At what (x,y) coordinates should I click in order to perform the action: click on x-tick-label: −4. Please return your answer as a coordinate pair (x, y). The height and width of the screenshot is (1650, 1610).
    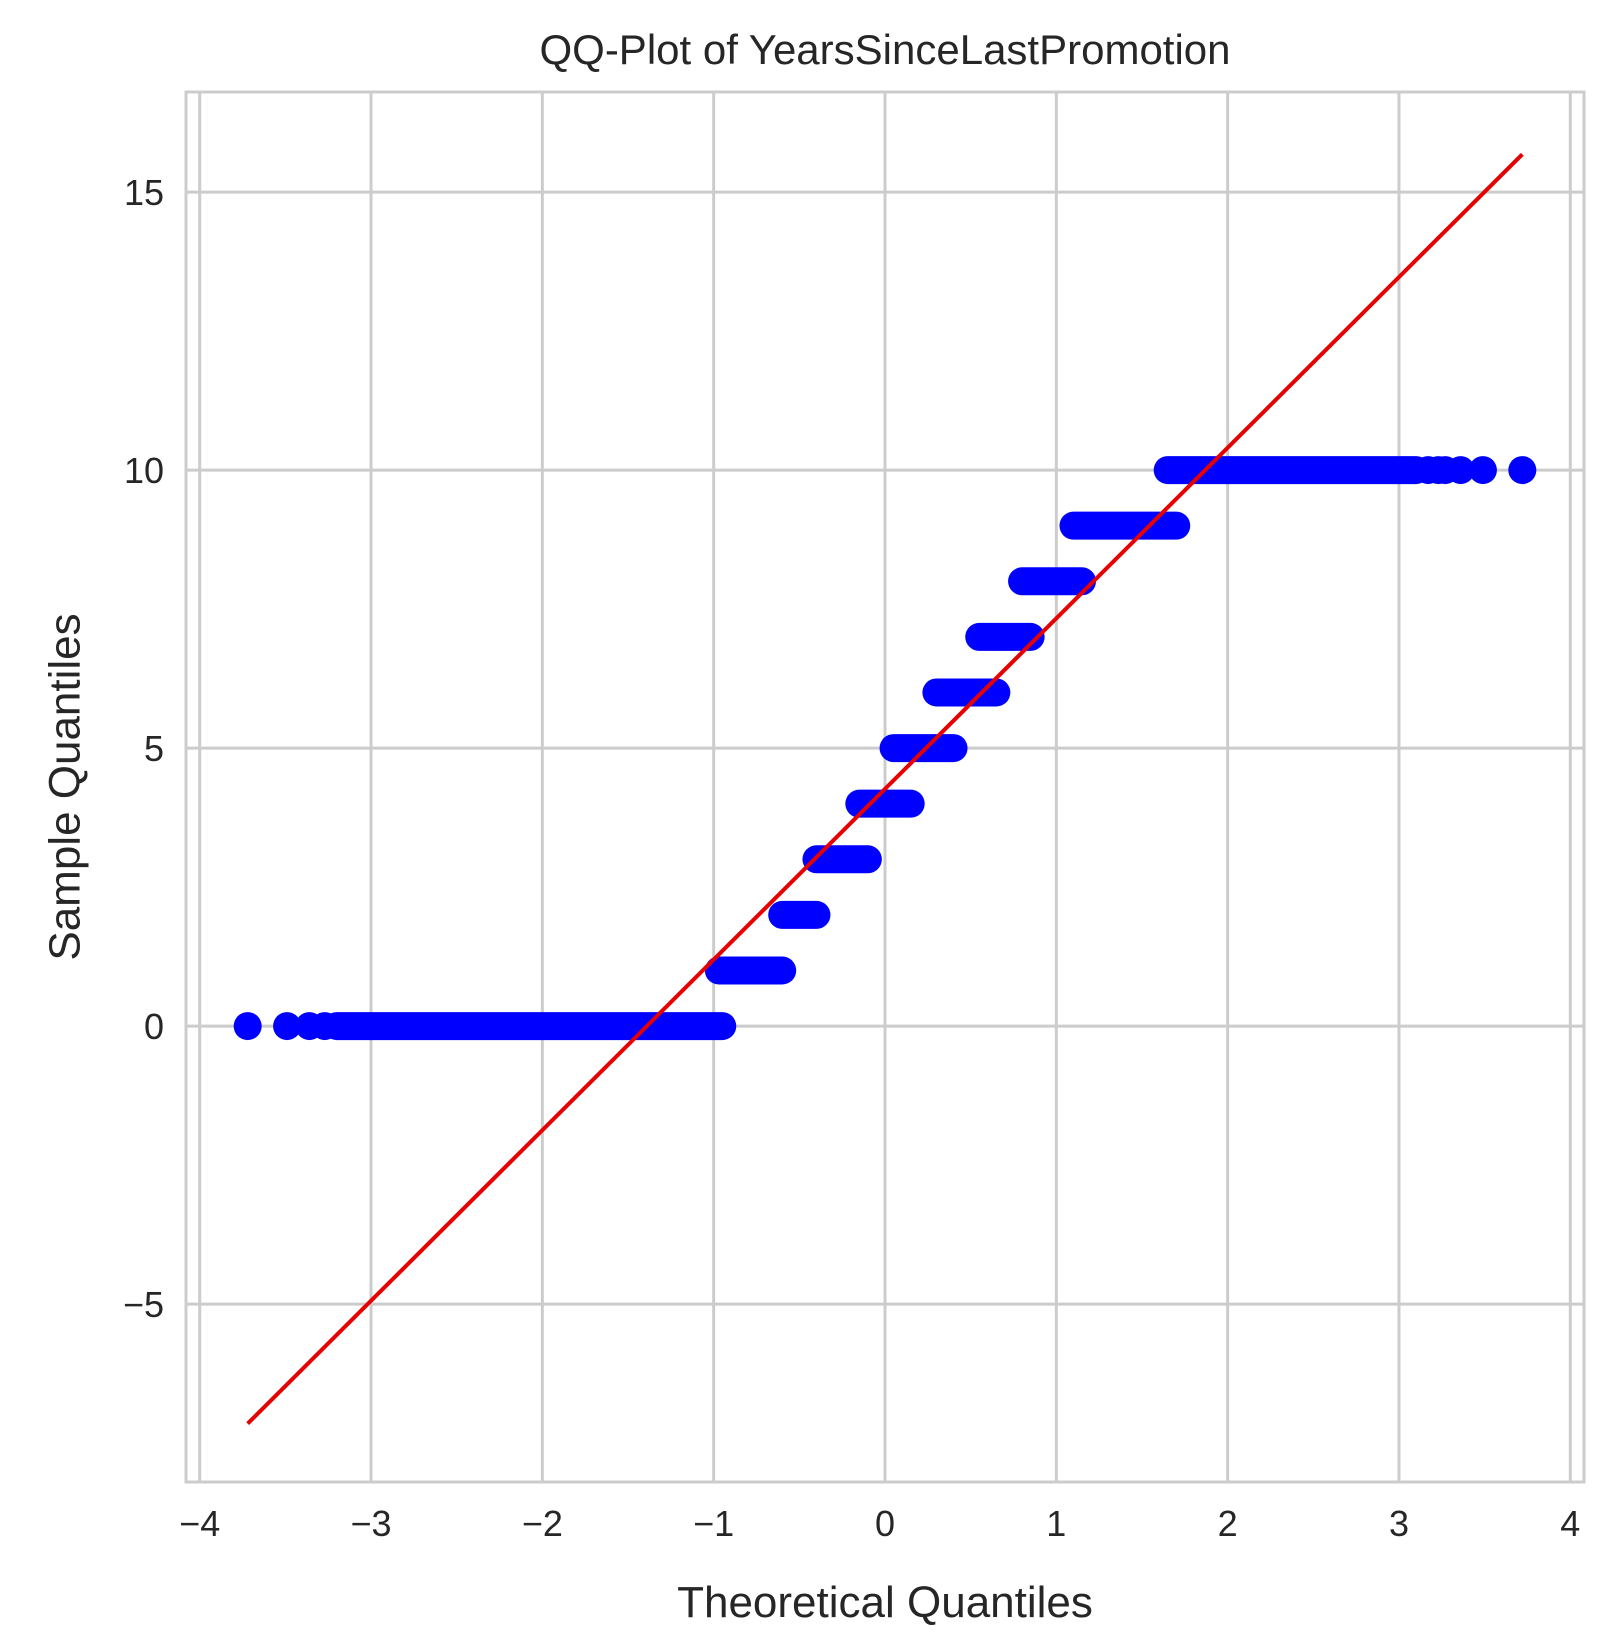
    Looking at the image, I should click on (199, 1523).